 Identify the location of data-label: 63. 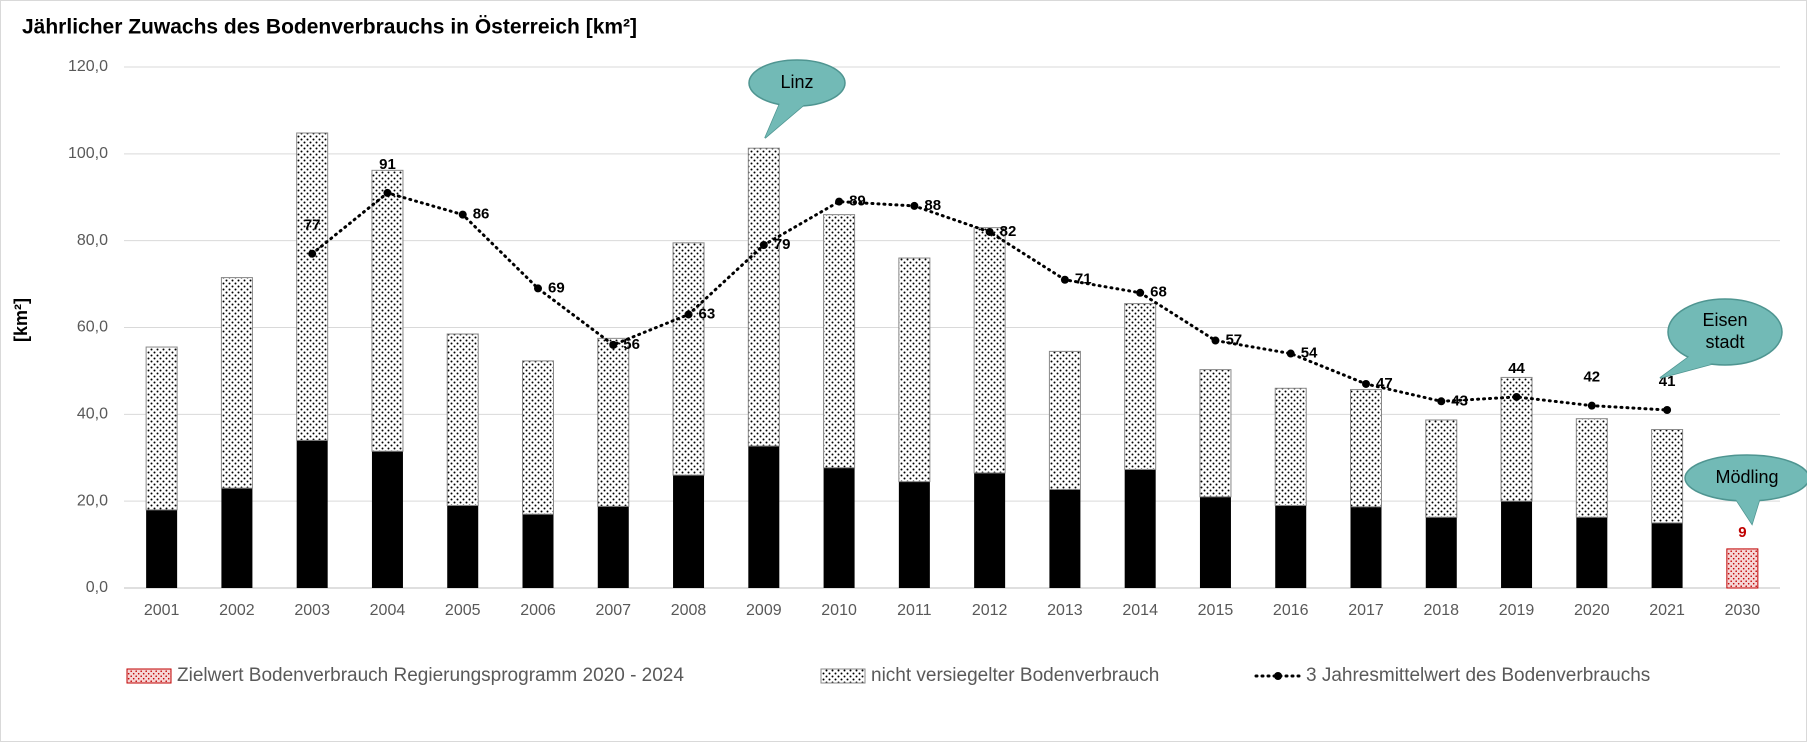
(707, 313).